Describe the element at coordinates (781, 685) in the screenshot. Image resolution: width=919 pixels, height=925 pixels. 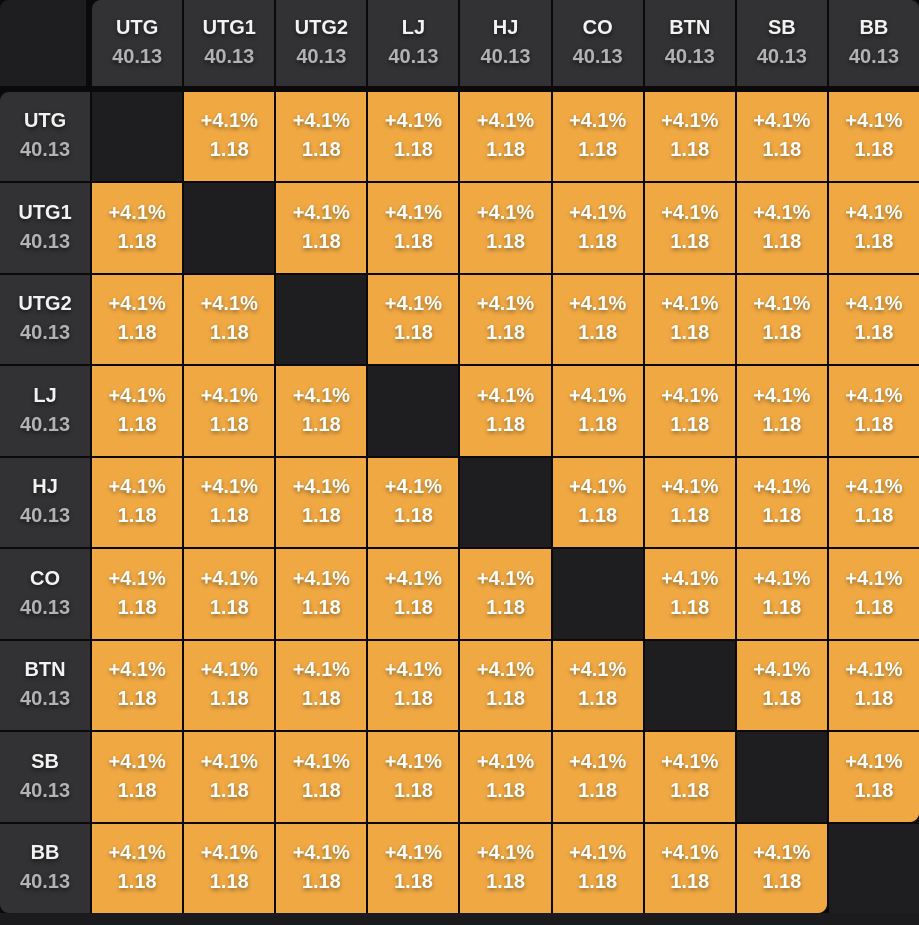
I see `matchup-cell-btn-vs-sb: +4.1% 1.18` at that location.